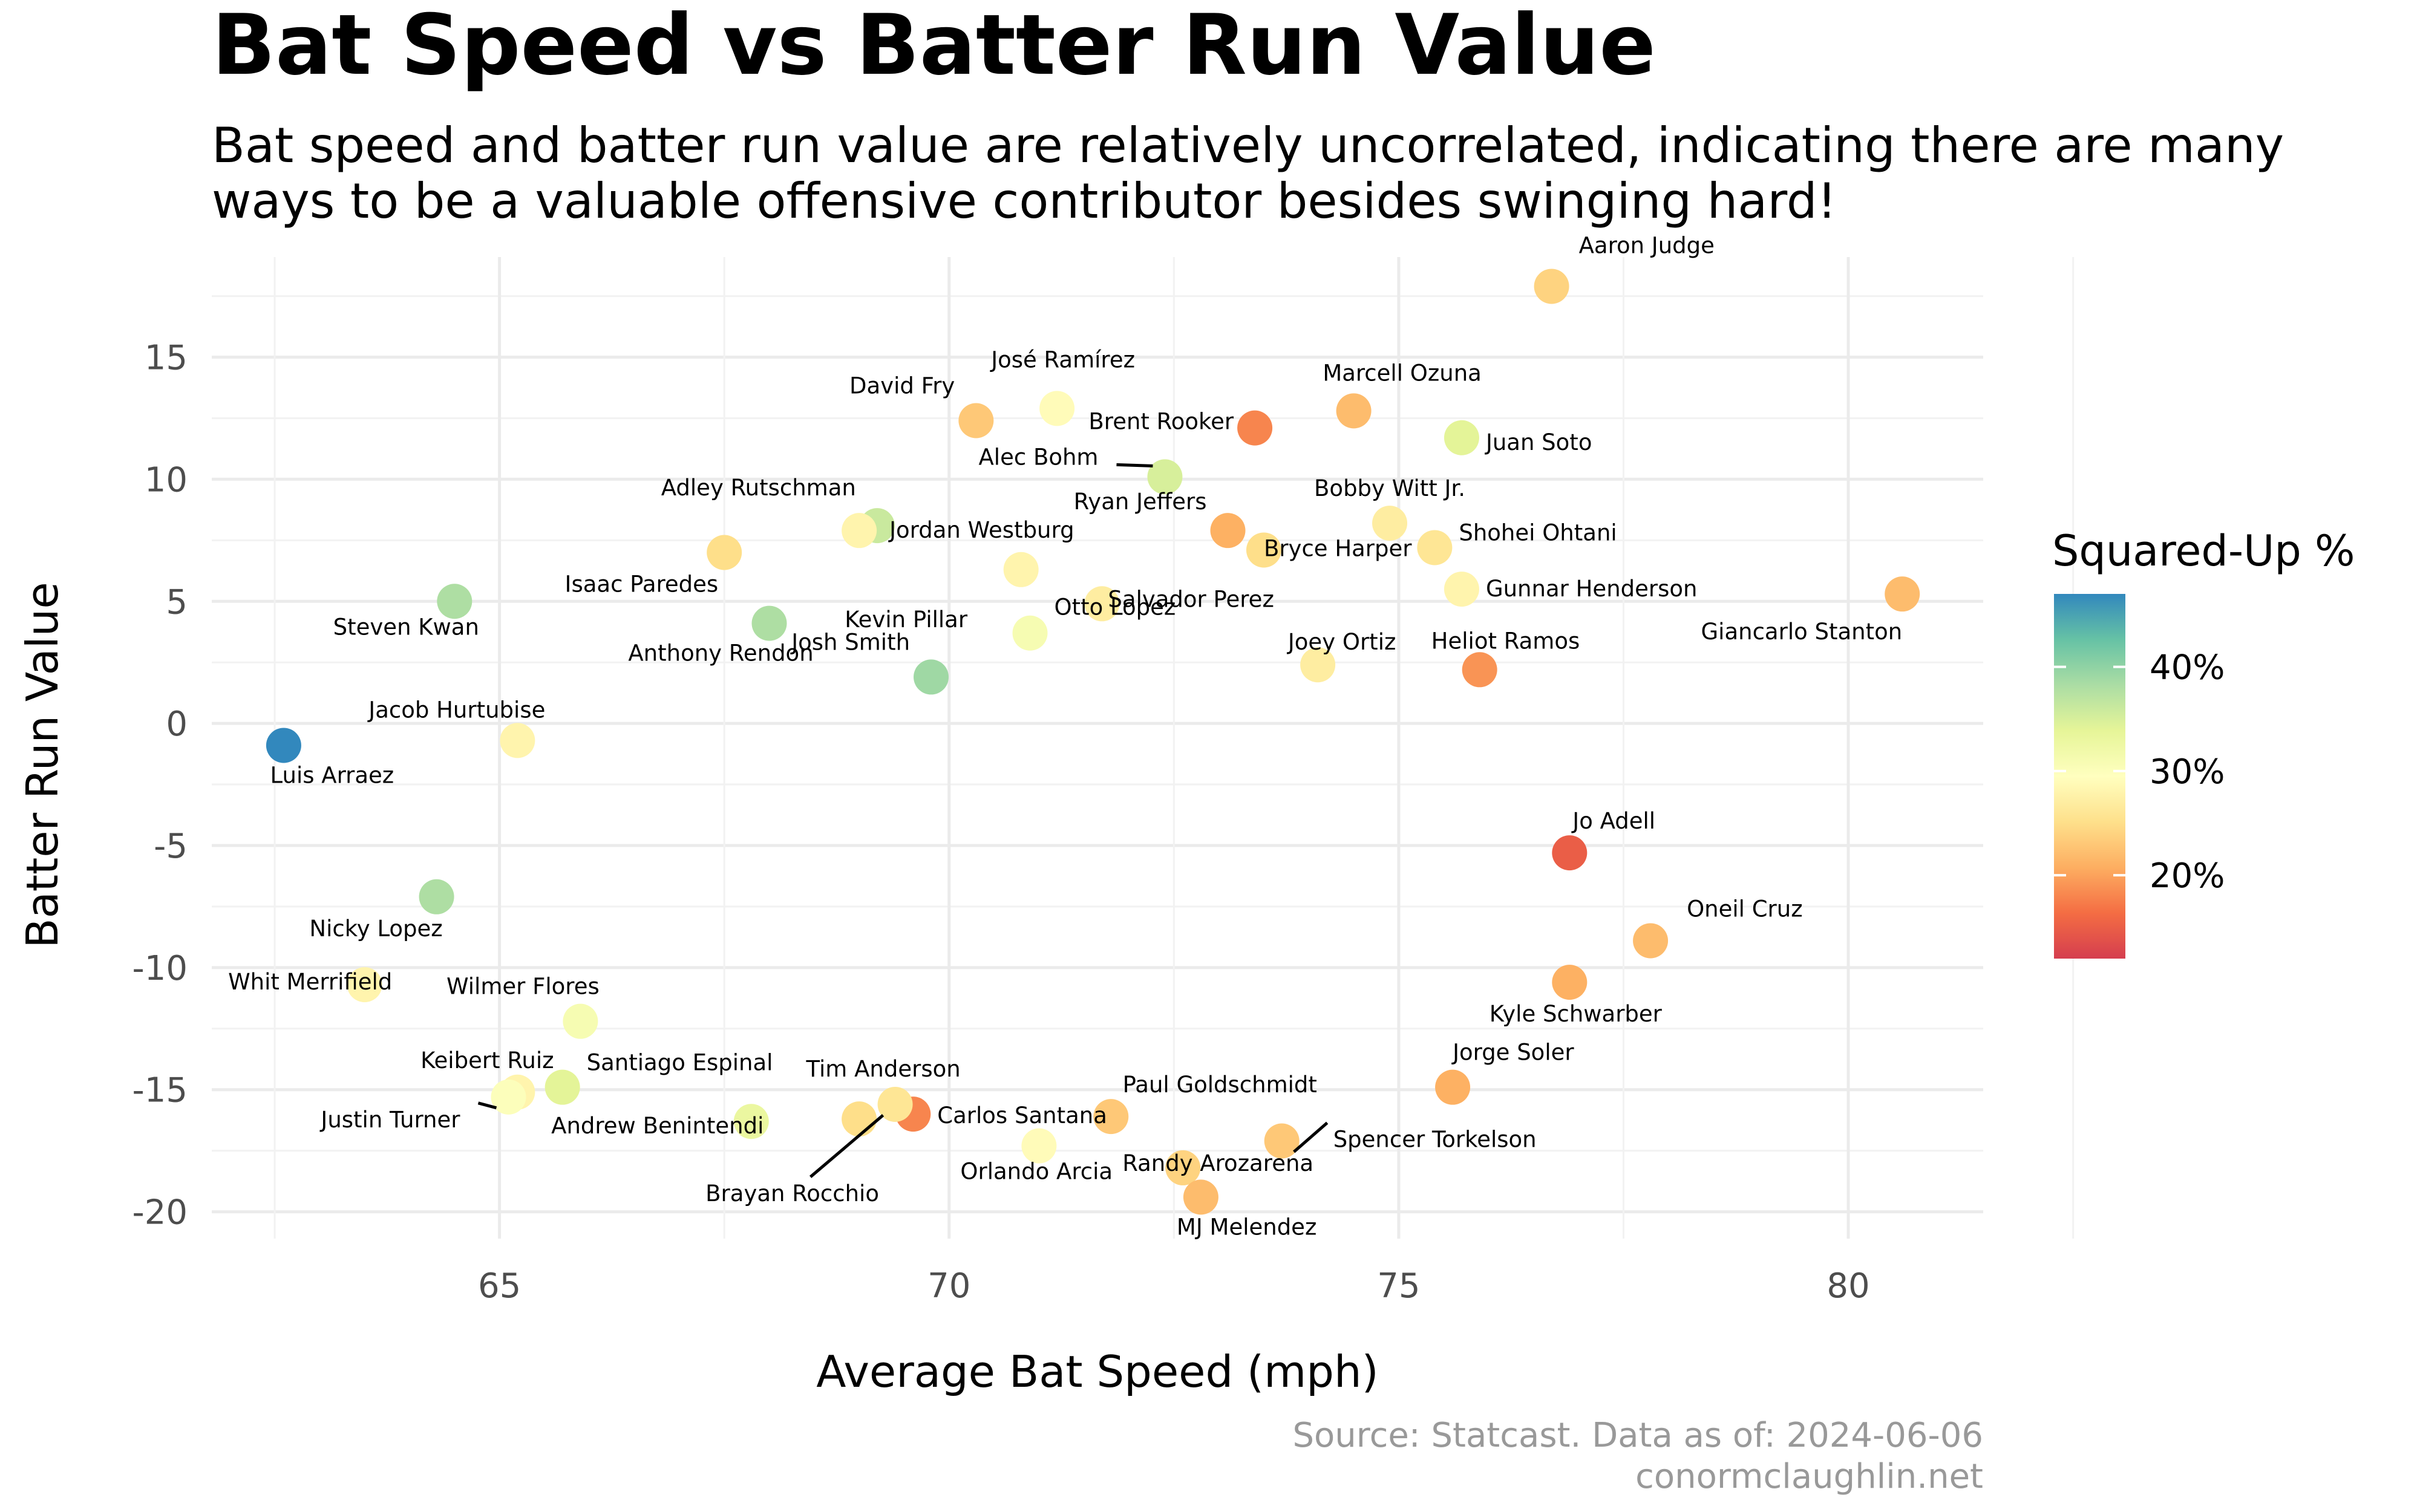 The height and width of the screenshot is (1512, 2420). Describe the element at coordinates (1140, 502) in the screenshot. I see `point-label: Ryan Jeffers` at that location.